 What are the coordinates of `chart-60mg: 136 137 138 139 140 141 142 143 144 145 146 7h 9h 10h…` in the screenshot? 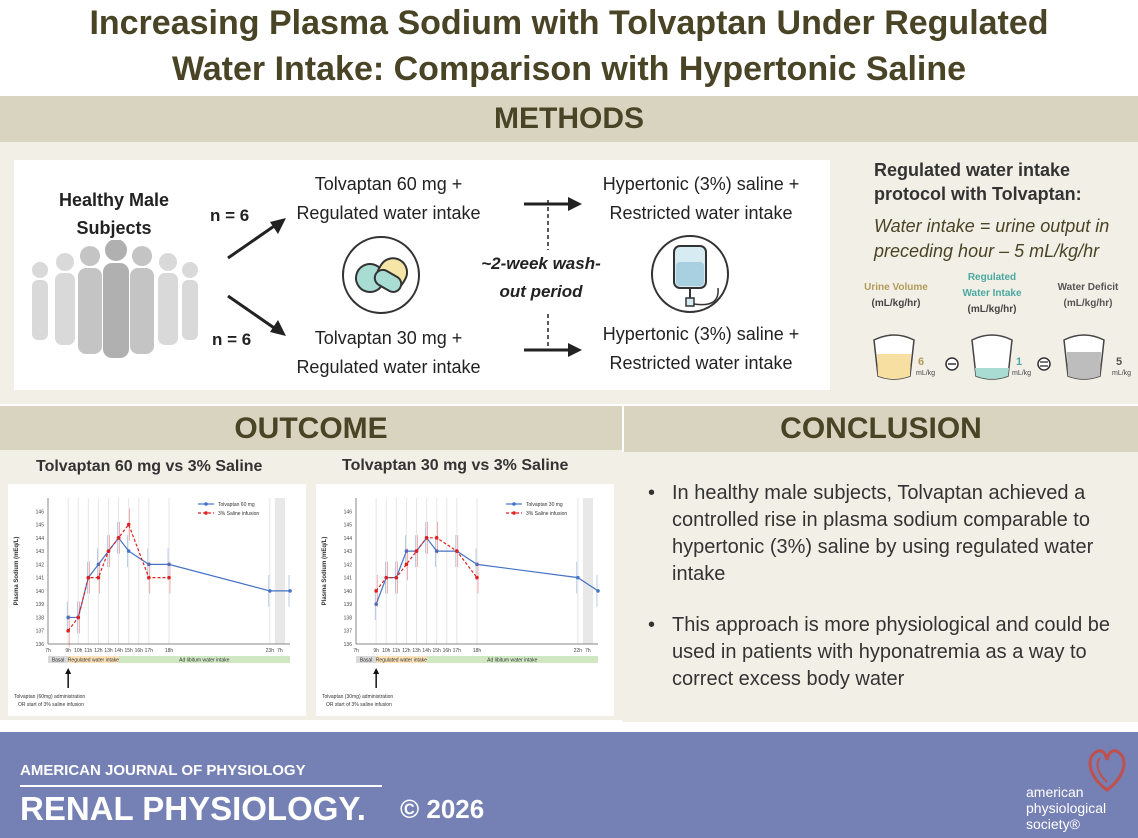 It's located at (153, 603).